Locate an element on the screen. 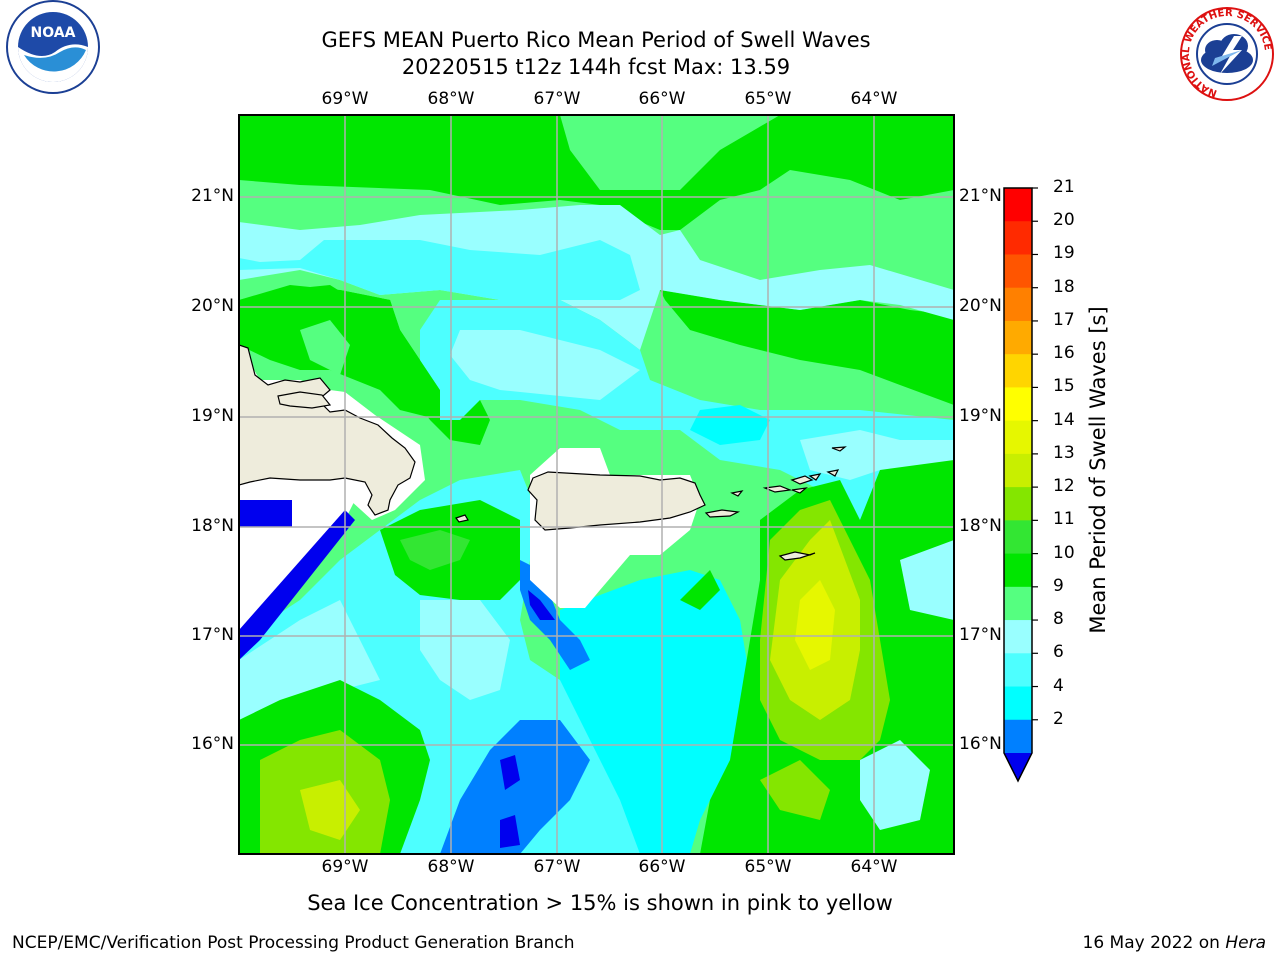 The width and height of the screenshot is (1280, 960). colorbar-tick-label: 12 is located at coordinates (1064, 486).